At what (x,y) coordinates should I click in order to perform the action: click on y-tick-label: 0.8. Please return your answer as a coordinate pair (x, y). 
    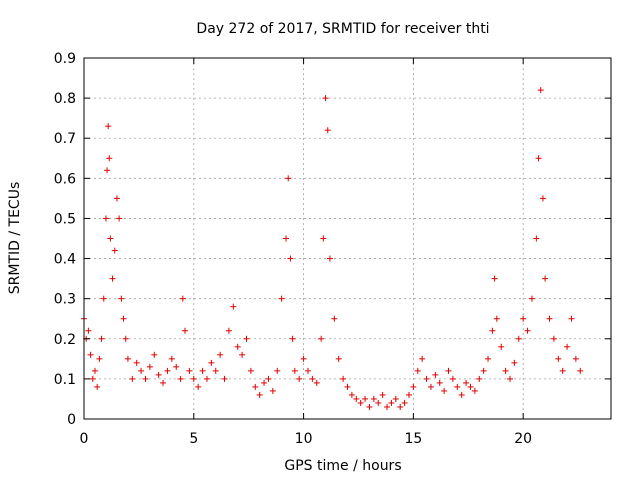
    Looking at the image, I should click on (65, 99).